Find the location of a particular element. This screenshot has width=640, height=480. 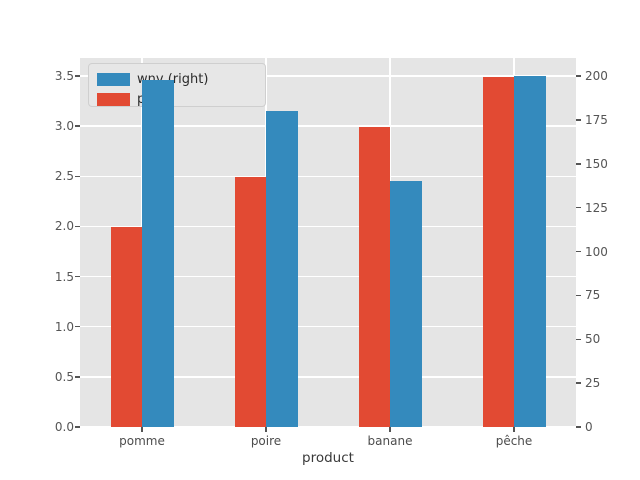

left-tick-label: 1.0 is located at coordinates (64, 326).